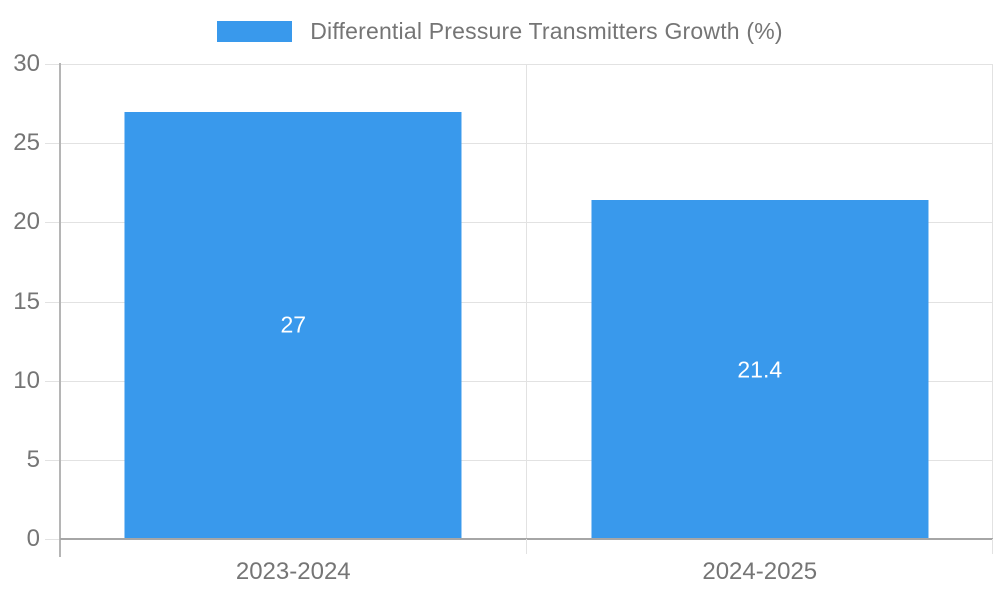  I want to click on y-axis-tick-labels: 0 5 10 15 20 25 30, so click(20, 301).